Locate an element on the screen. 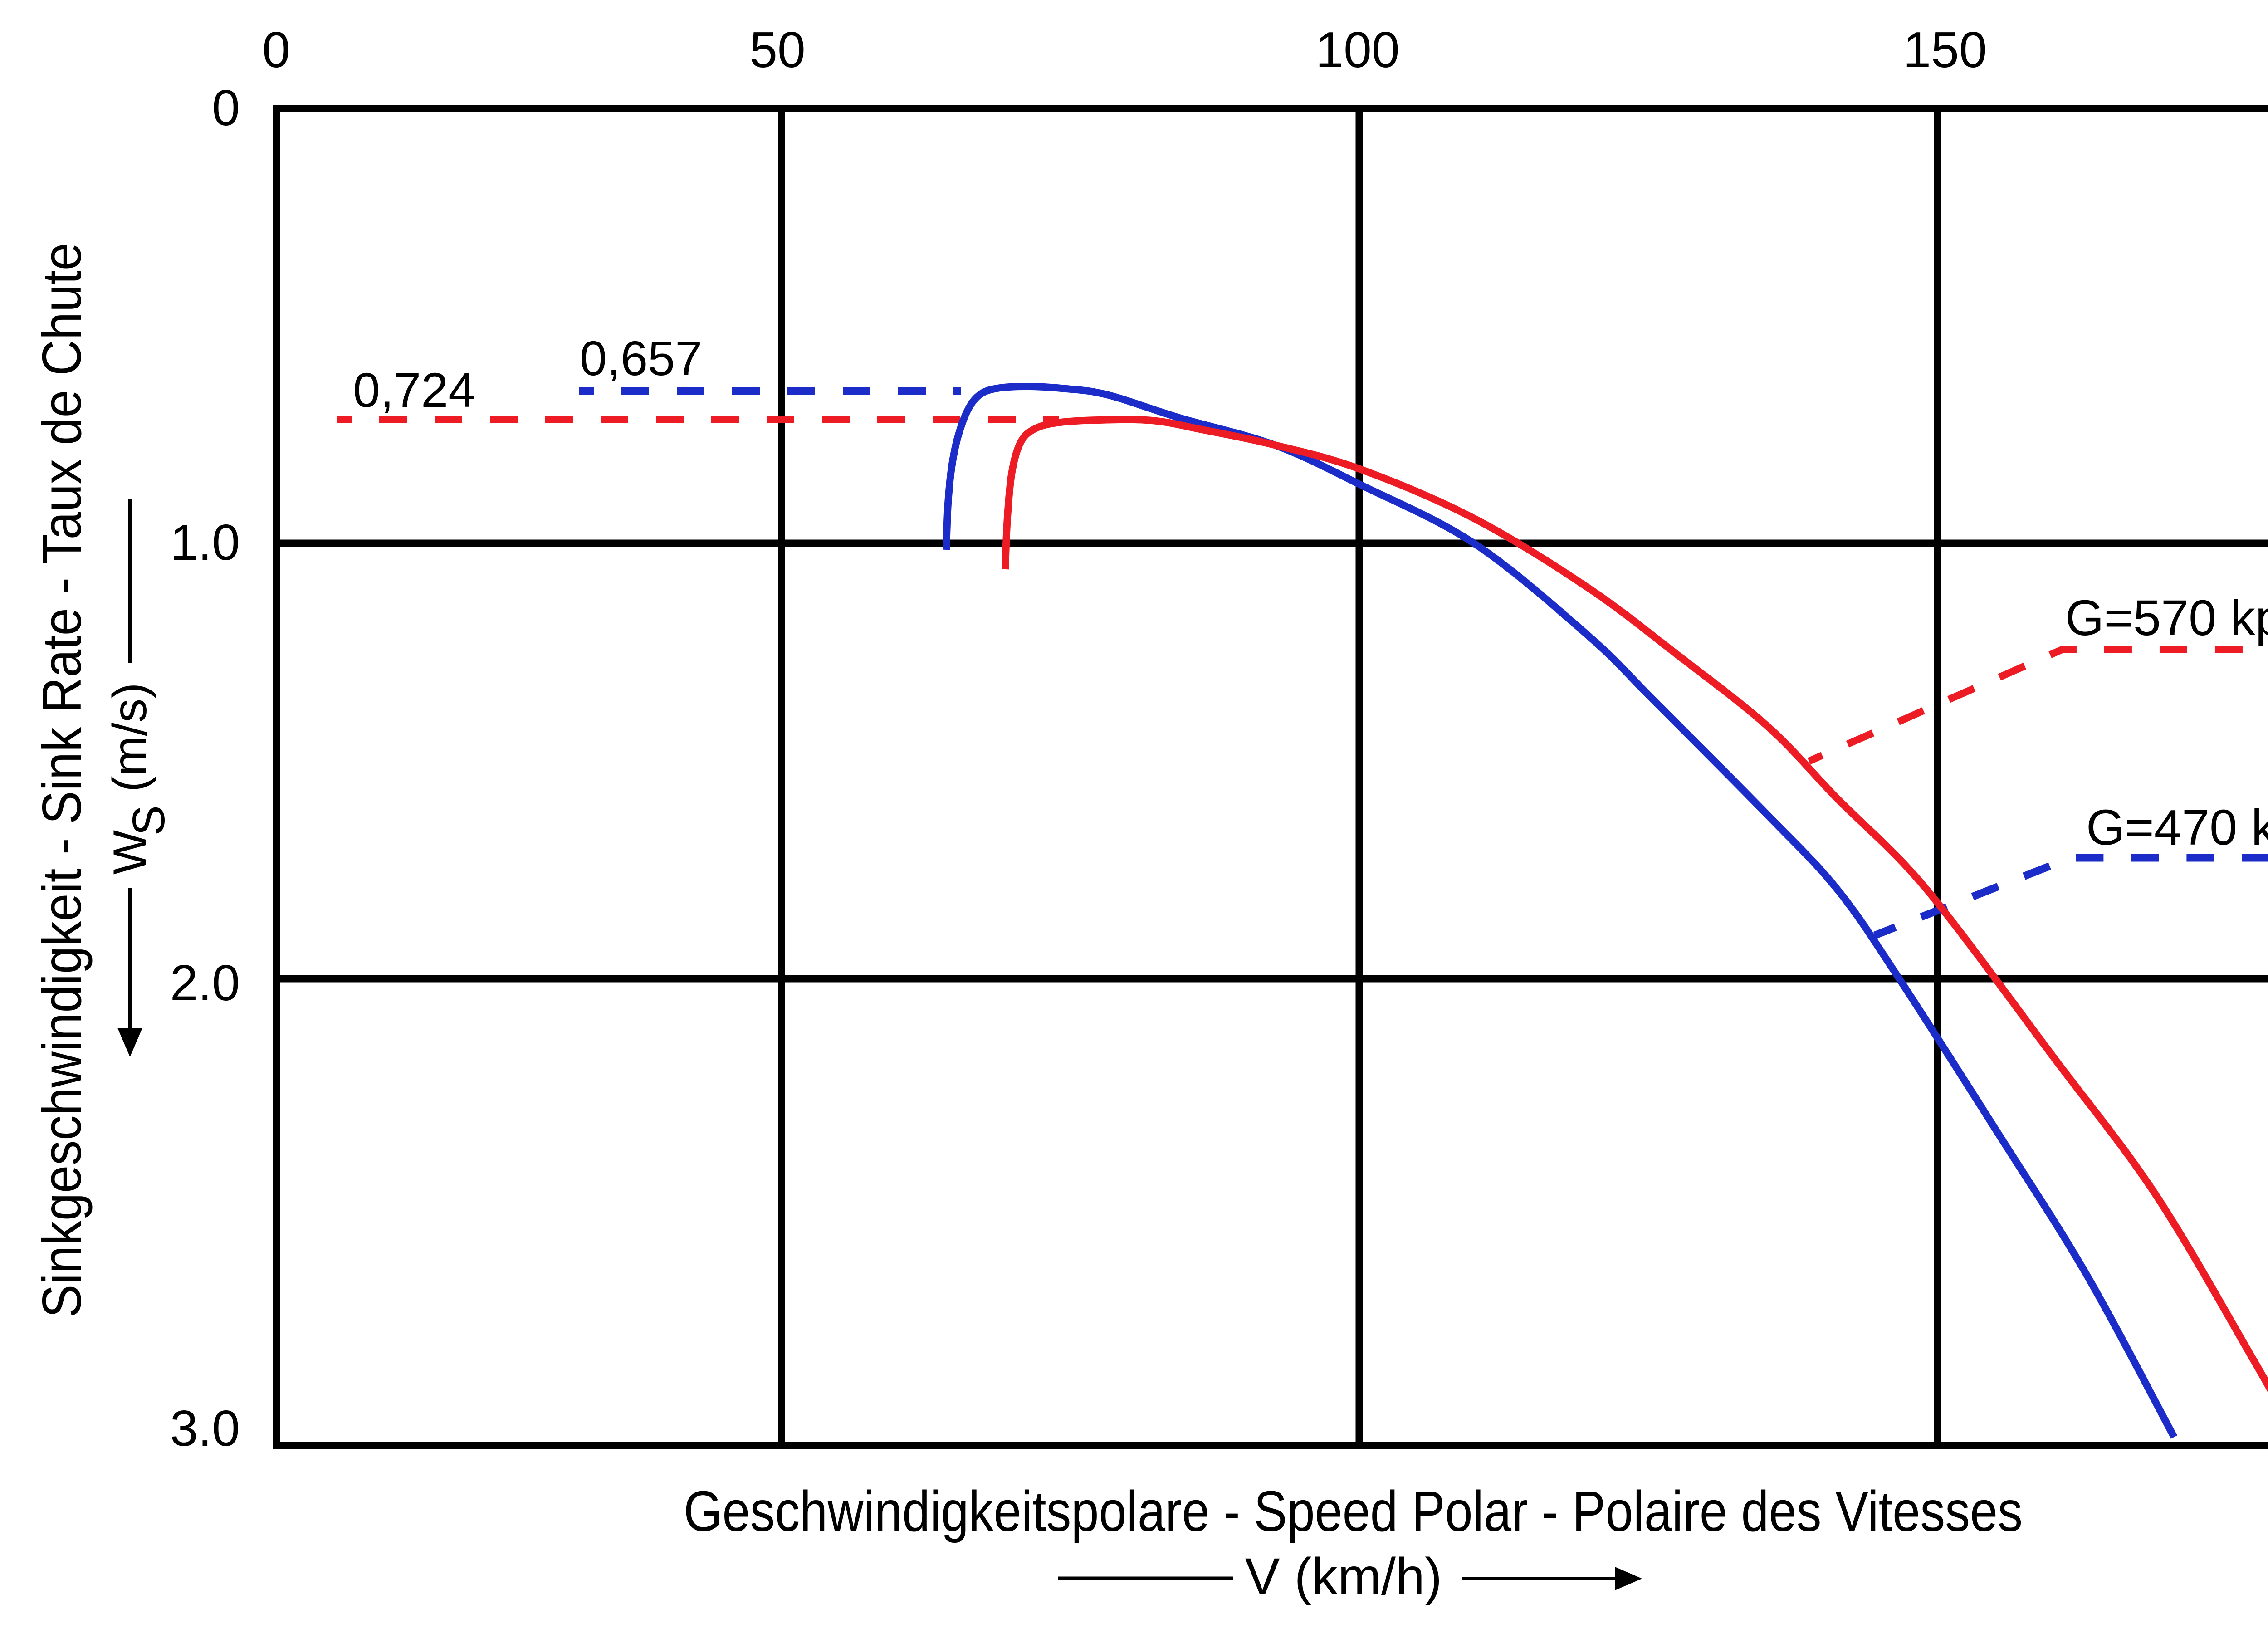 Image resolution: width=2268 pixels, height=1648 pixels. svg-text: 2.0 is located at coordinates (205, 983).